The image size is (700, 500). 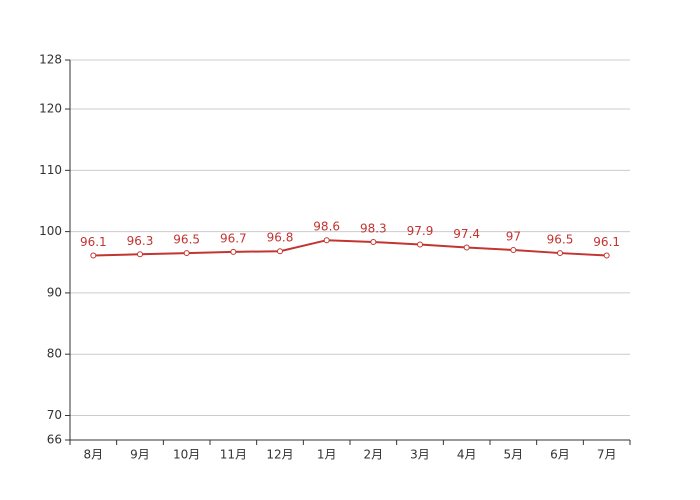 What do you see at coordinates (280, 238) in the screenshot?
I see `data-label: 96.8` at bounding box center [280, 238].